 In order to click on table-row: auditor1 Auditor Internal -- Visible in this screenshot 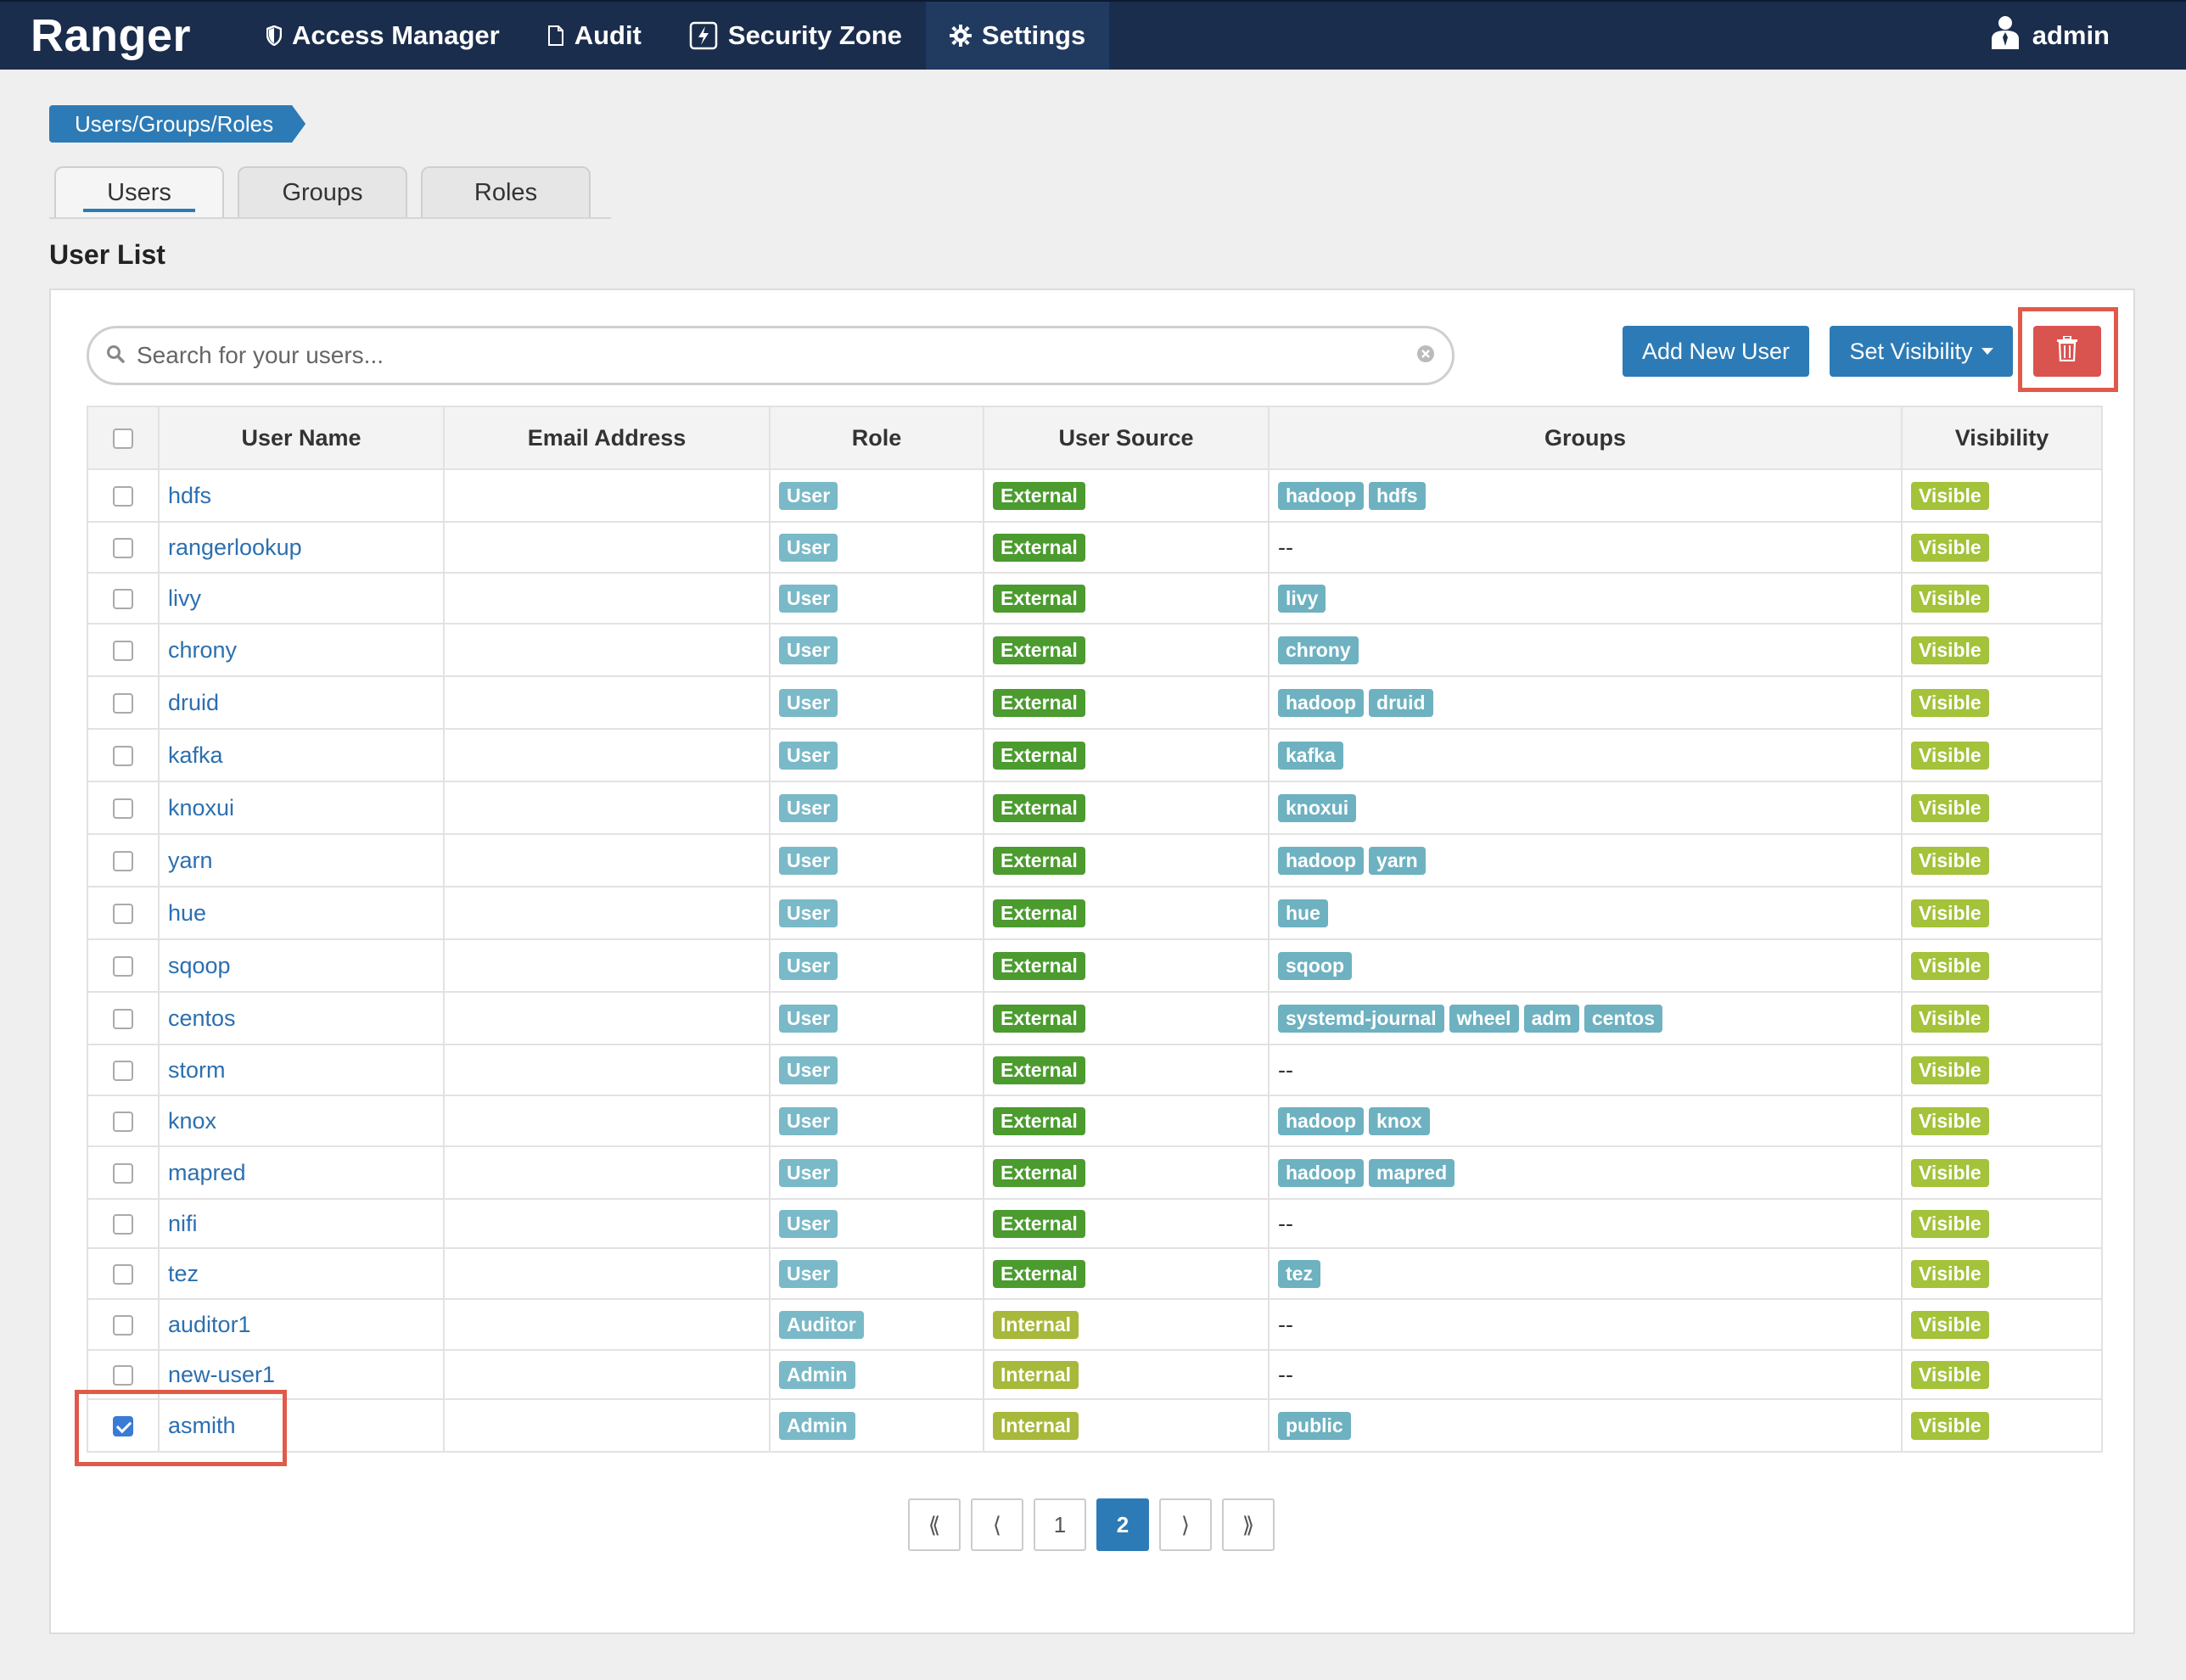, I will do `click(1095, 1324)`.